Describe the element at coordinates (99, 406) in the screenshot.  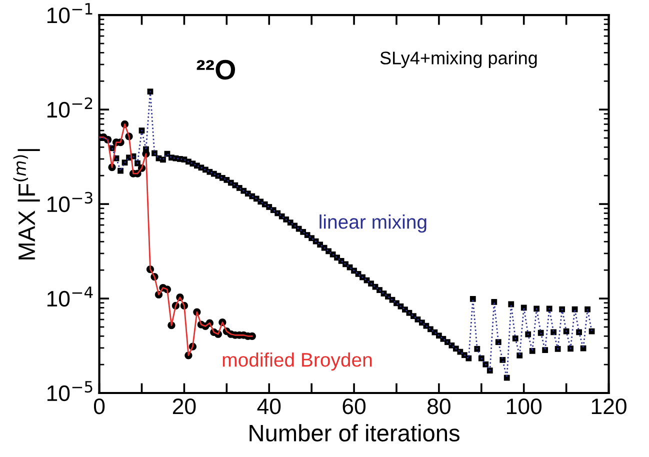
I see `x-tick-label: 0` at that location.